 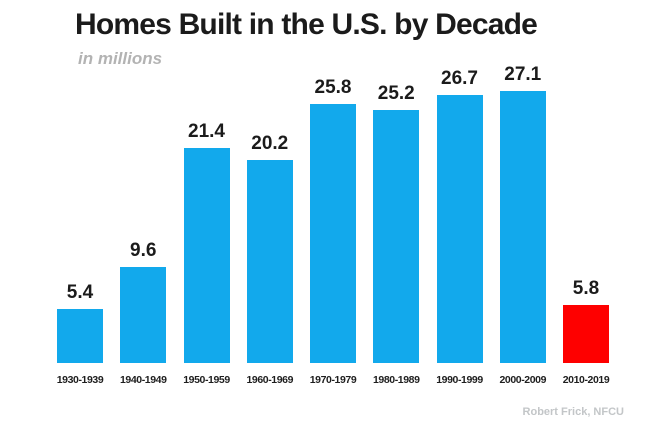 I want to click on category-label: 1950-1959, so click(x=206, y=380).